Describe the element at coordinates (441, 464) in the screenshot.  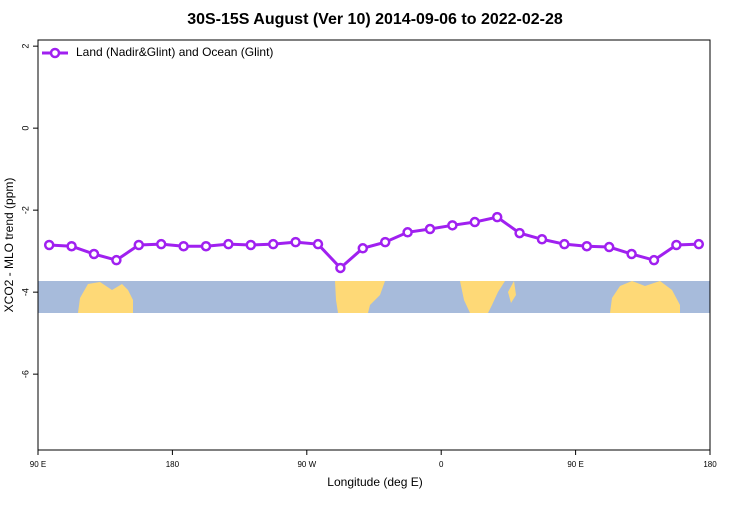
I see `x-tick-label: 0` at that location.